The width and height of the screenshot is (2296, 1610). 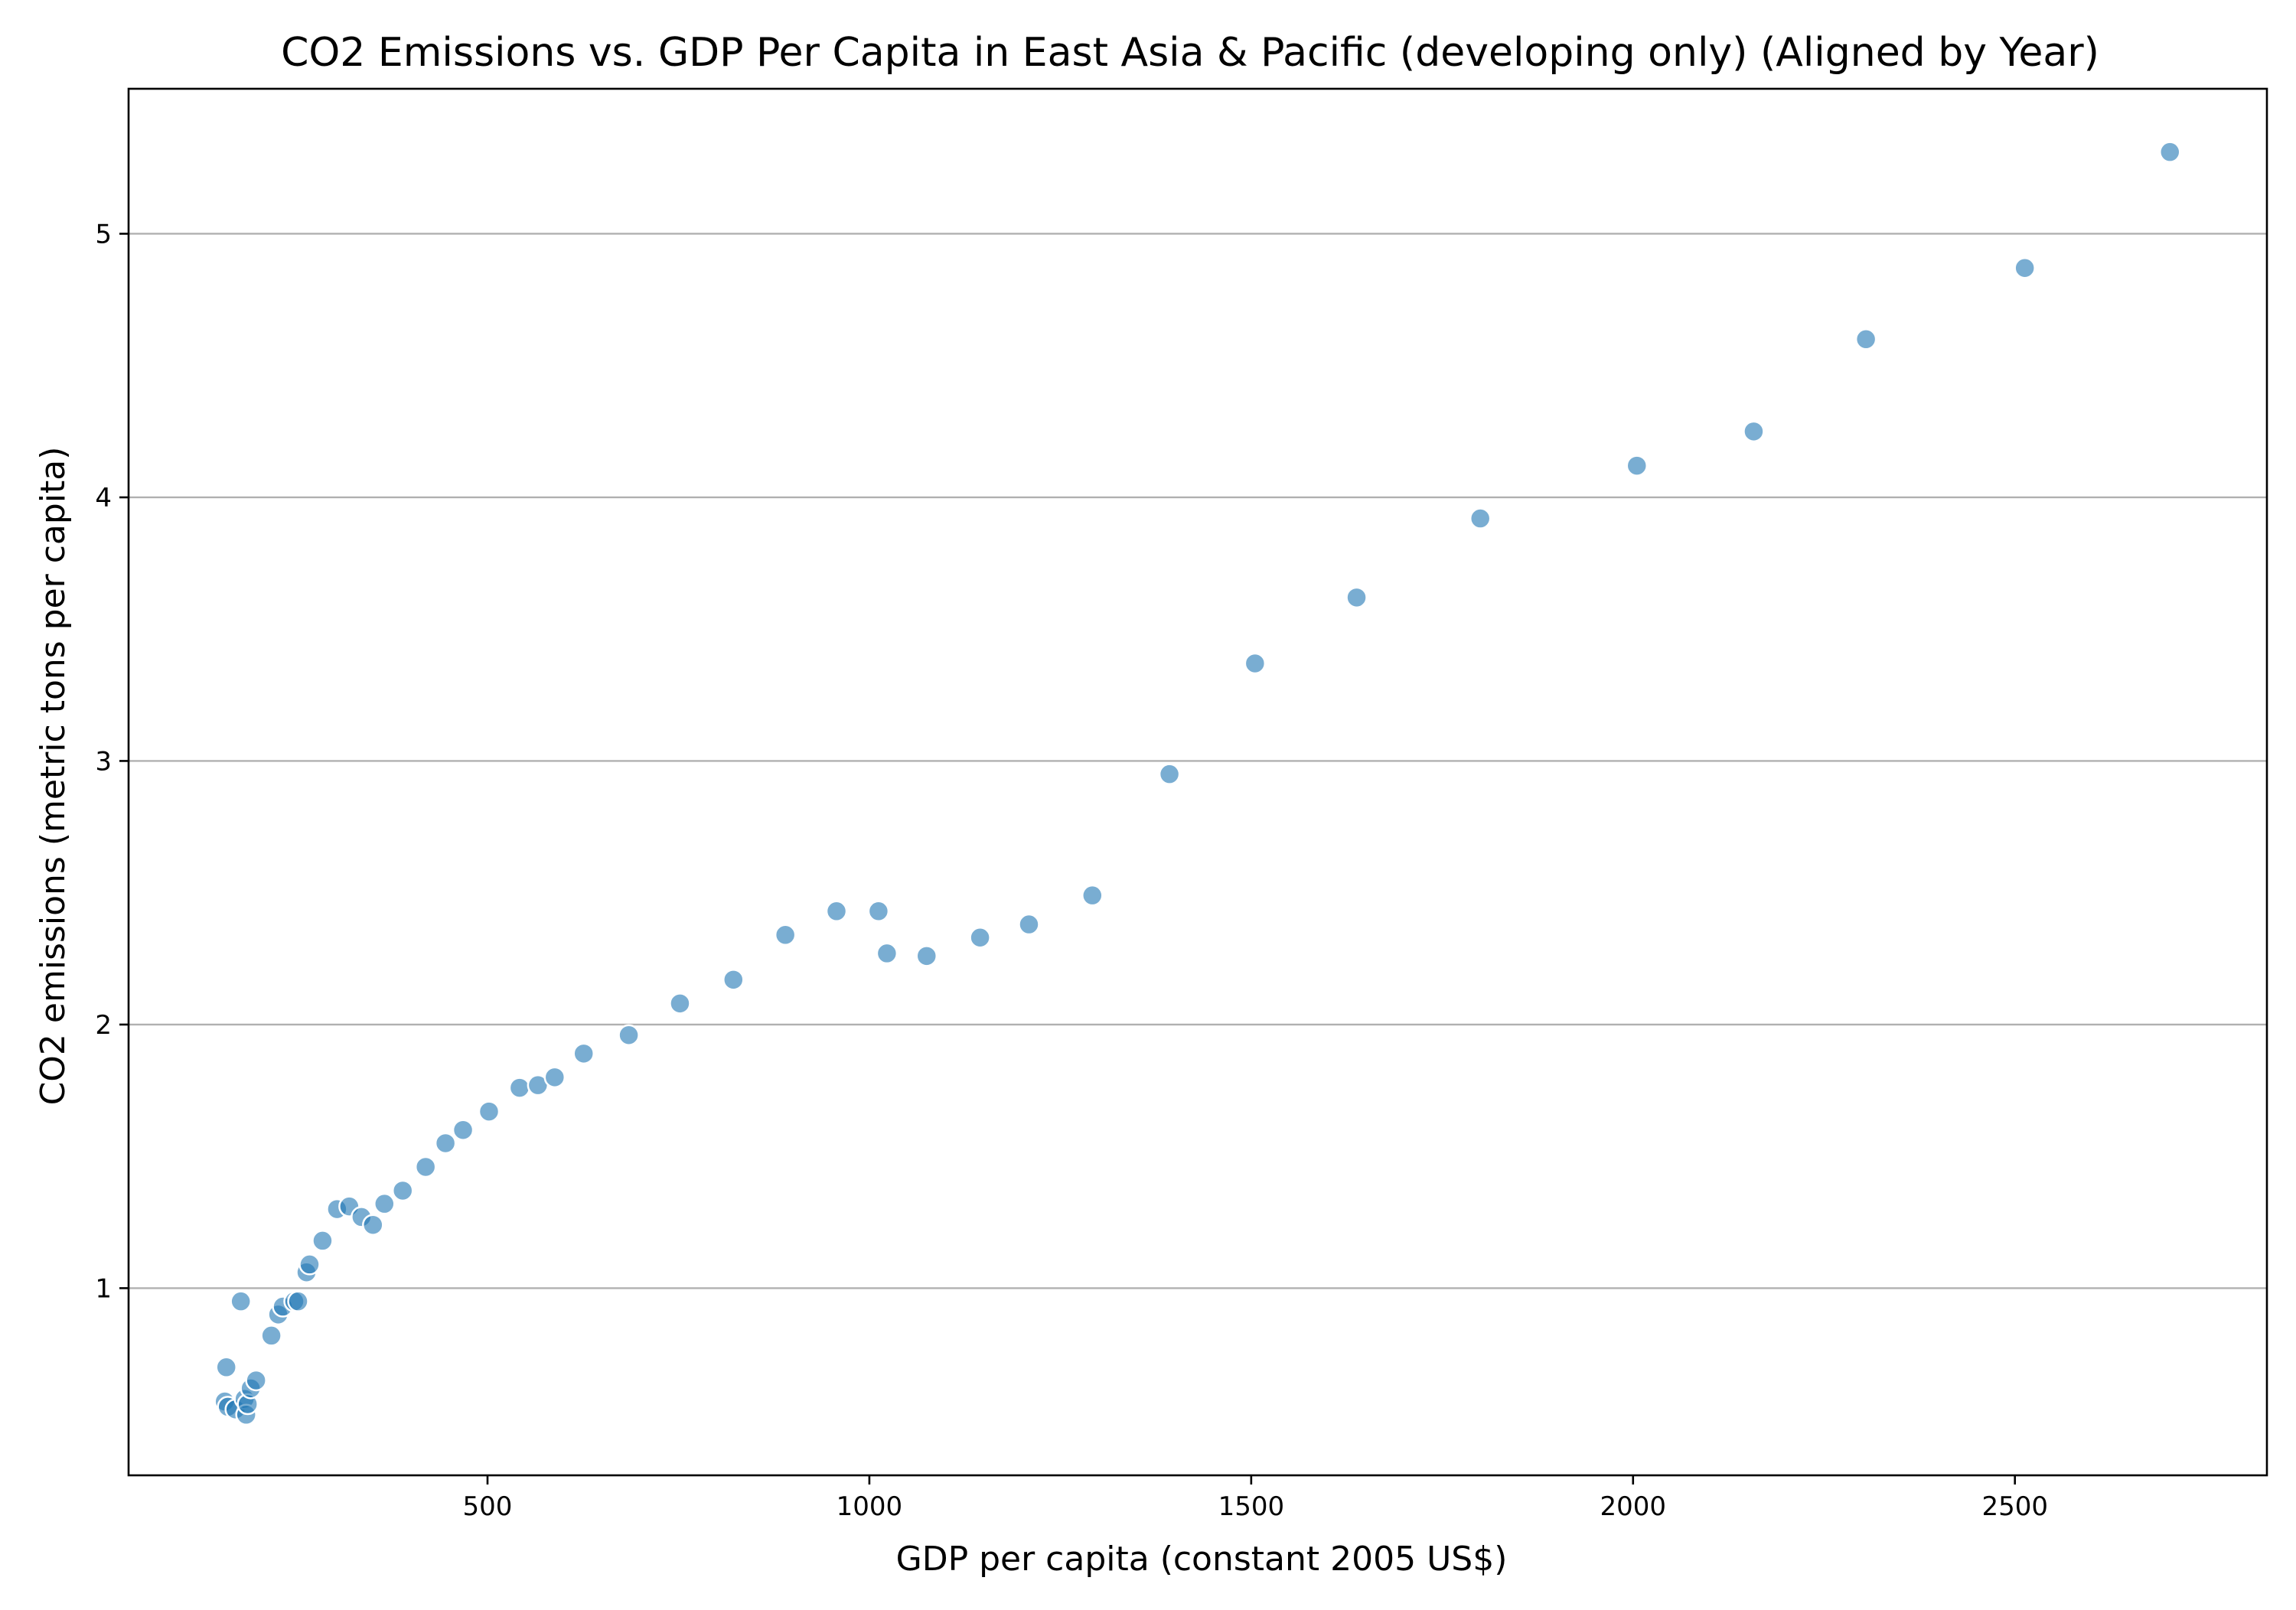 I want to click on x-tick-label: 500, so click(x=488, y=1507).